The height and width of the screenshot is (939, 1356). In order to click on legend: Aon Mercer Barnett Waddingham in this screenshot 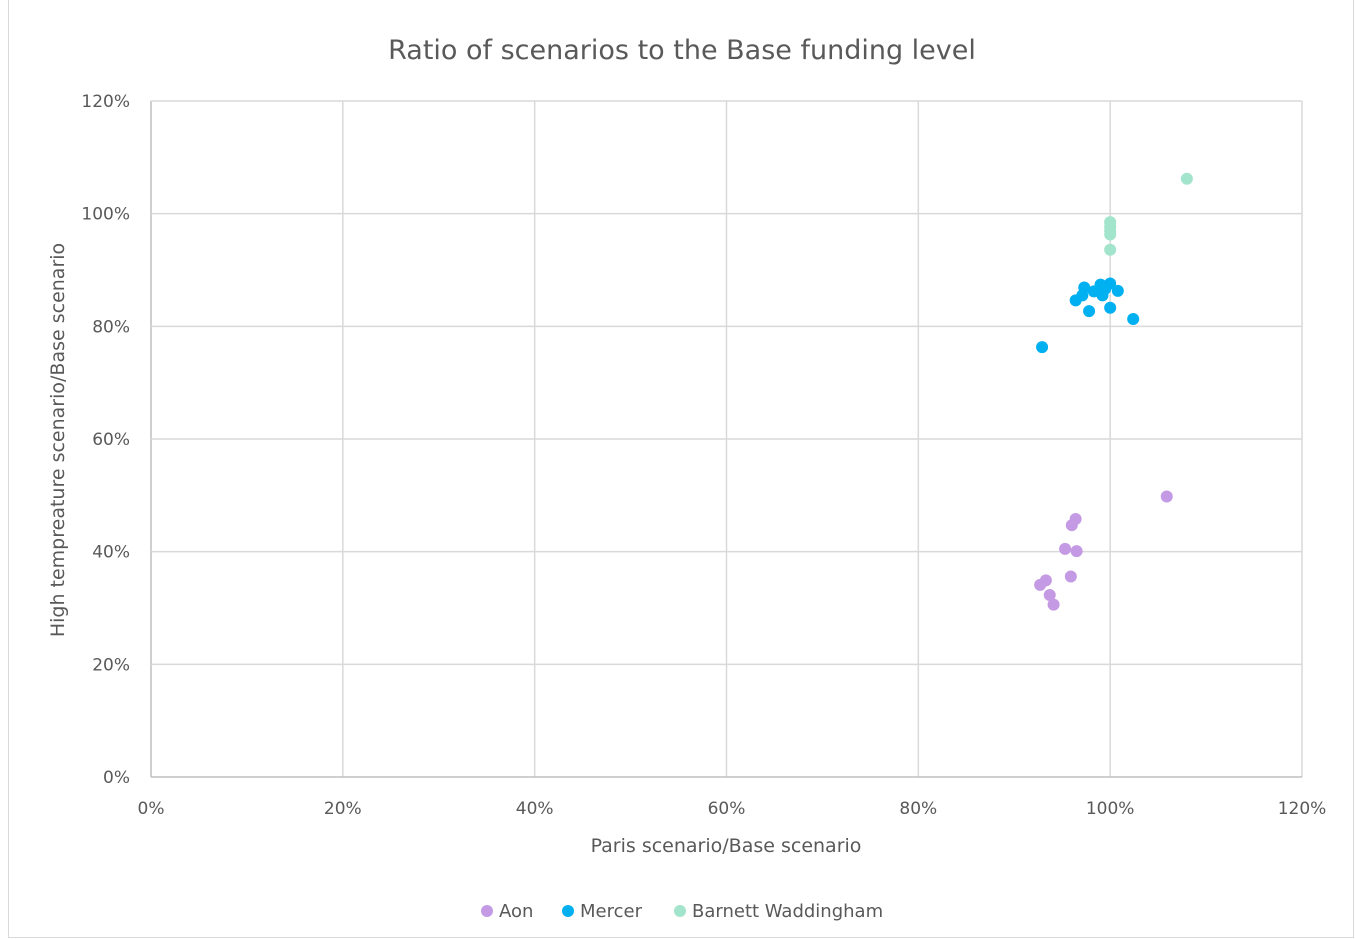, I will do `click(682, 911)`.